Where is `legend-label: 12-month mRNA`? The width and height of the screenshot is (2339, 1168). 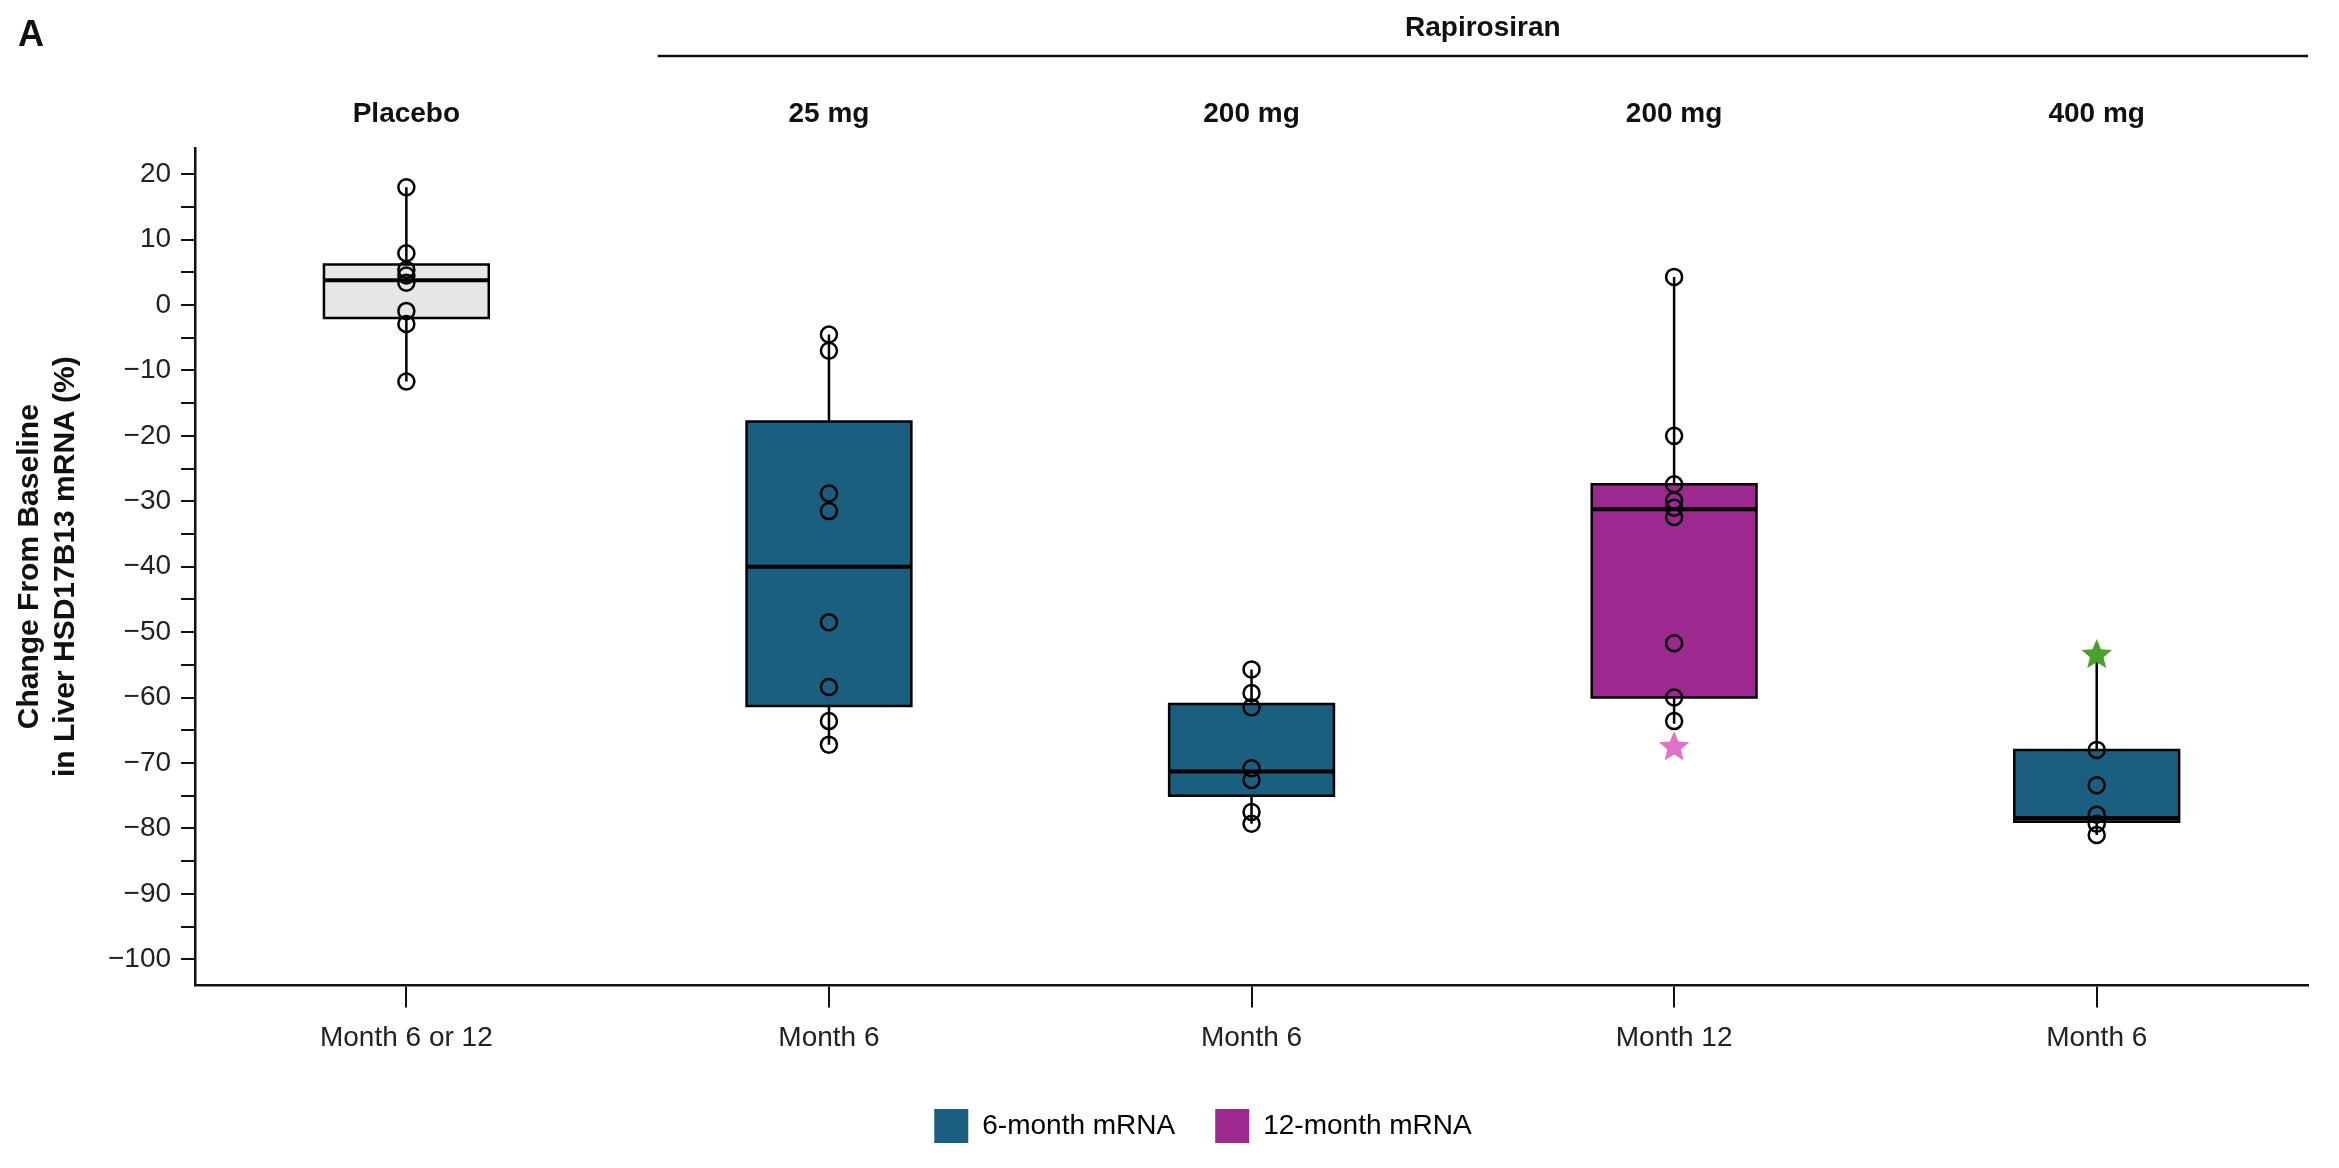
legend-label: 12-month mRNA is located at coordinates (1368, 1124).